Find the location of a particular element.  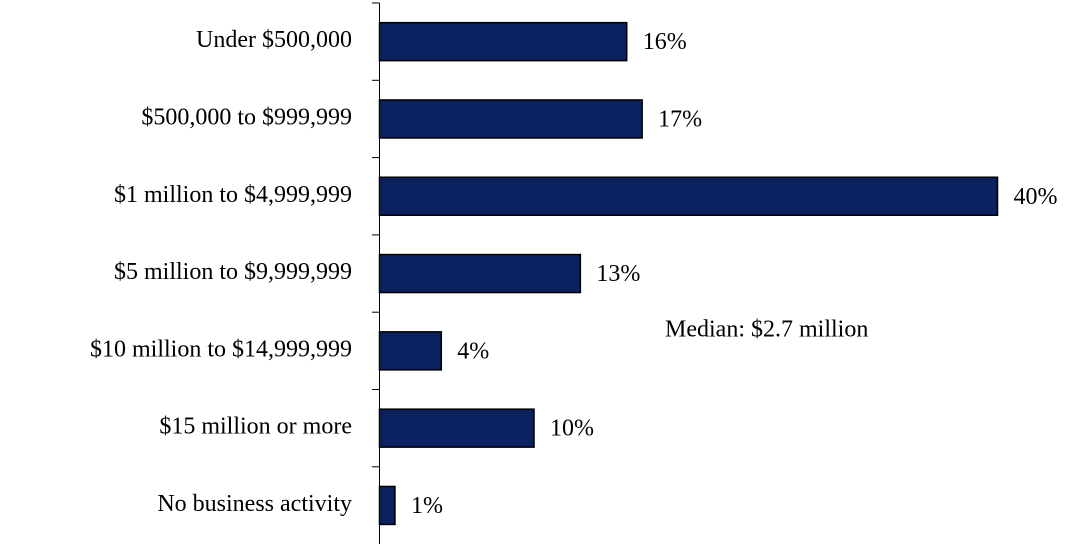

y-tick-label: $500,000 to $999,999 is located at coordinates (246, 117).